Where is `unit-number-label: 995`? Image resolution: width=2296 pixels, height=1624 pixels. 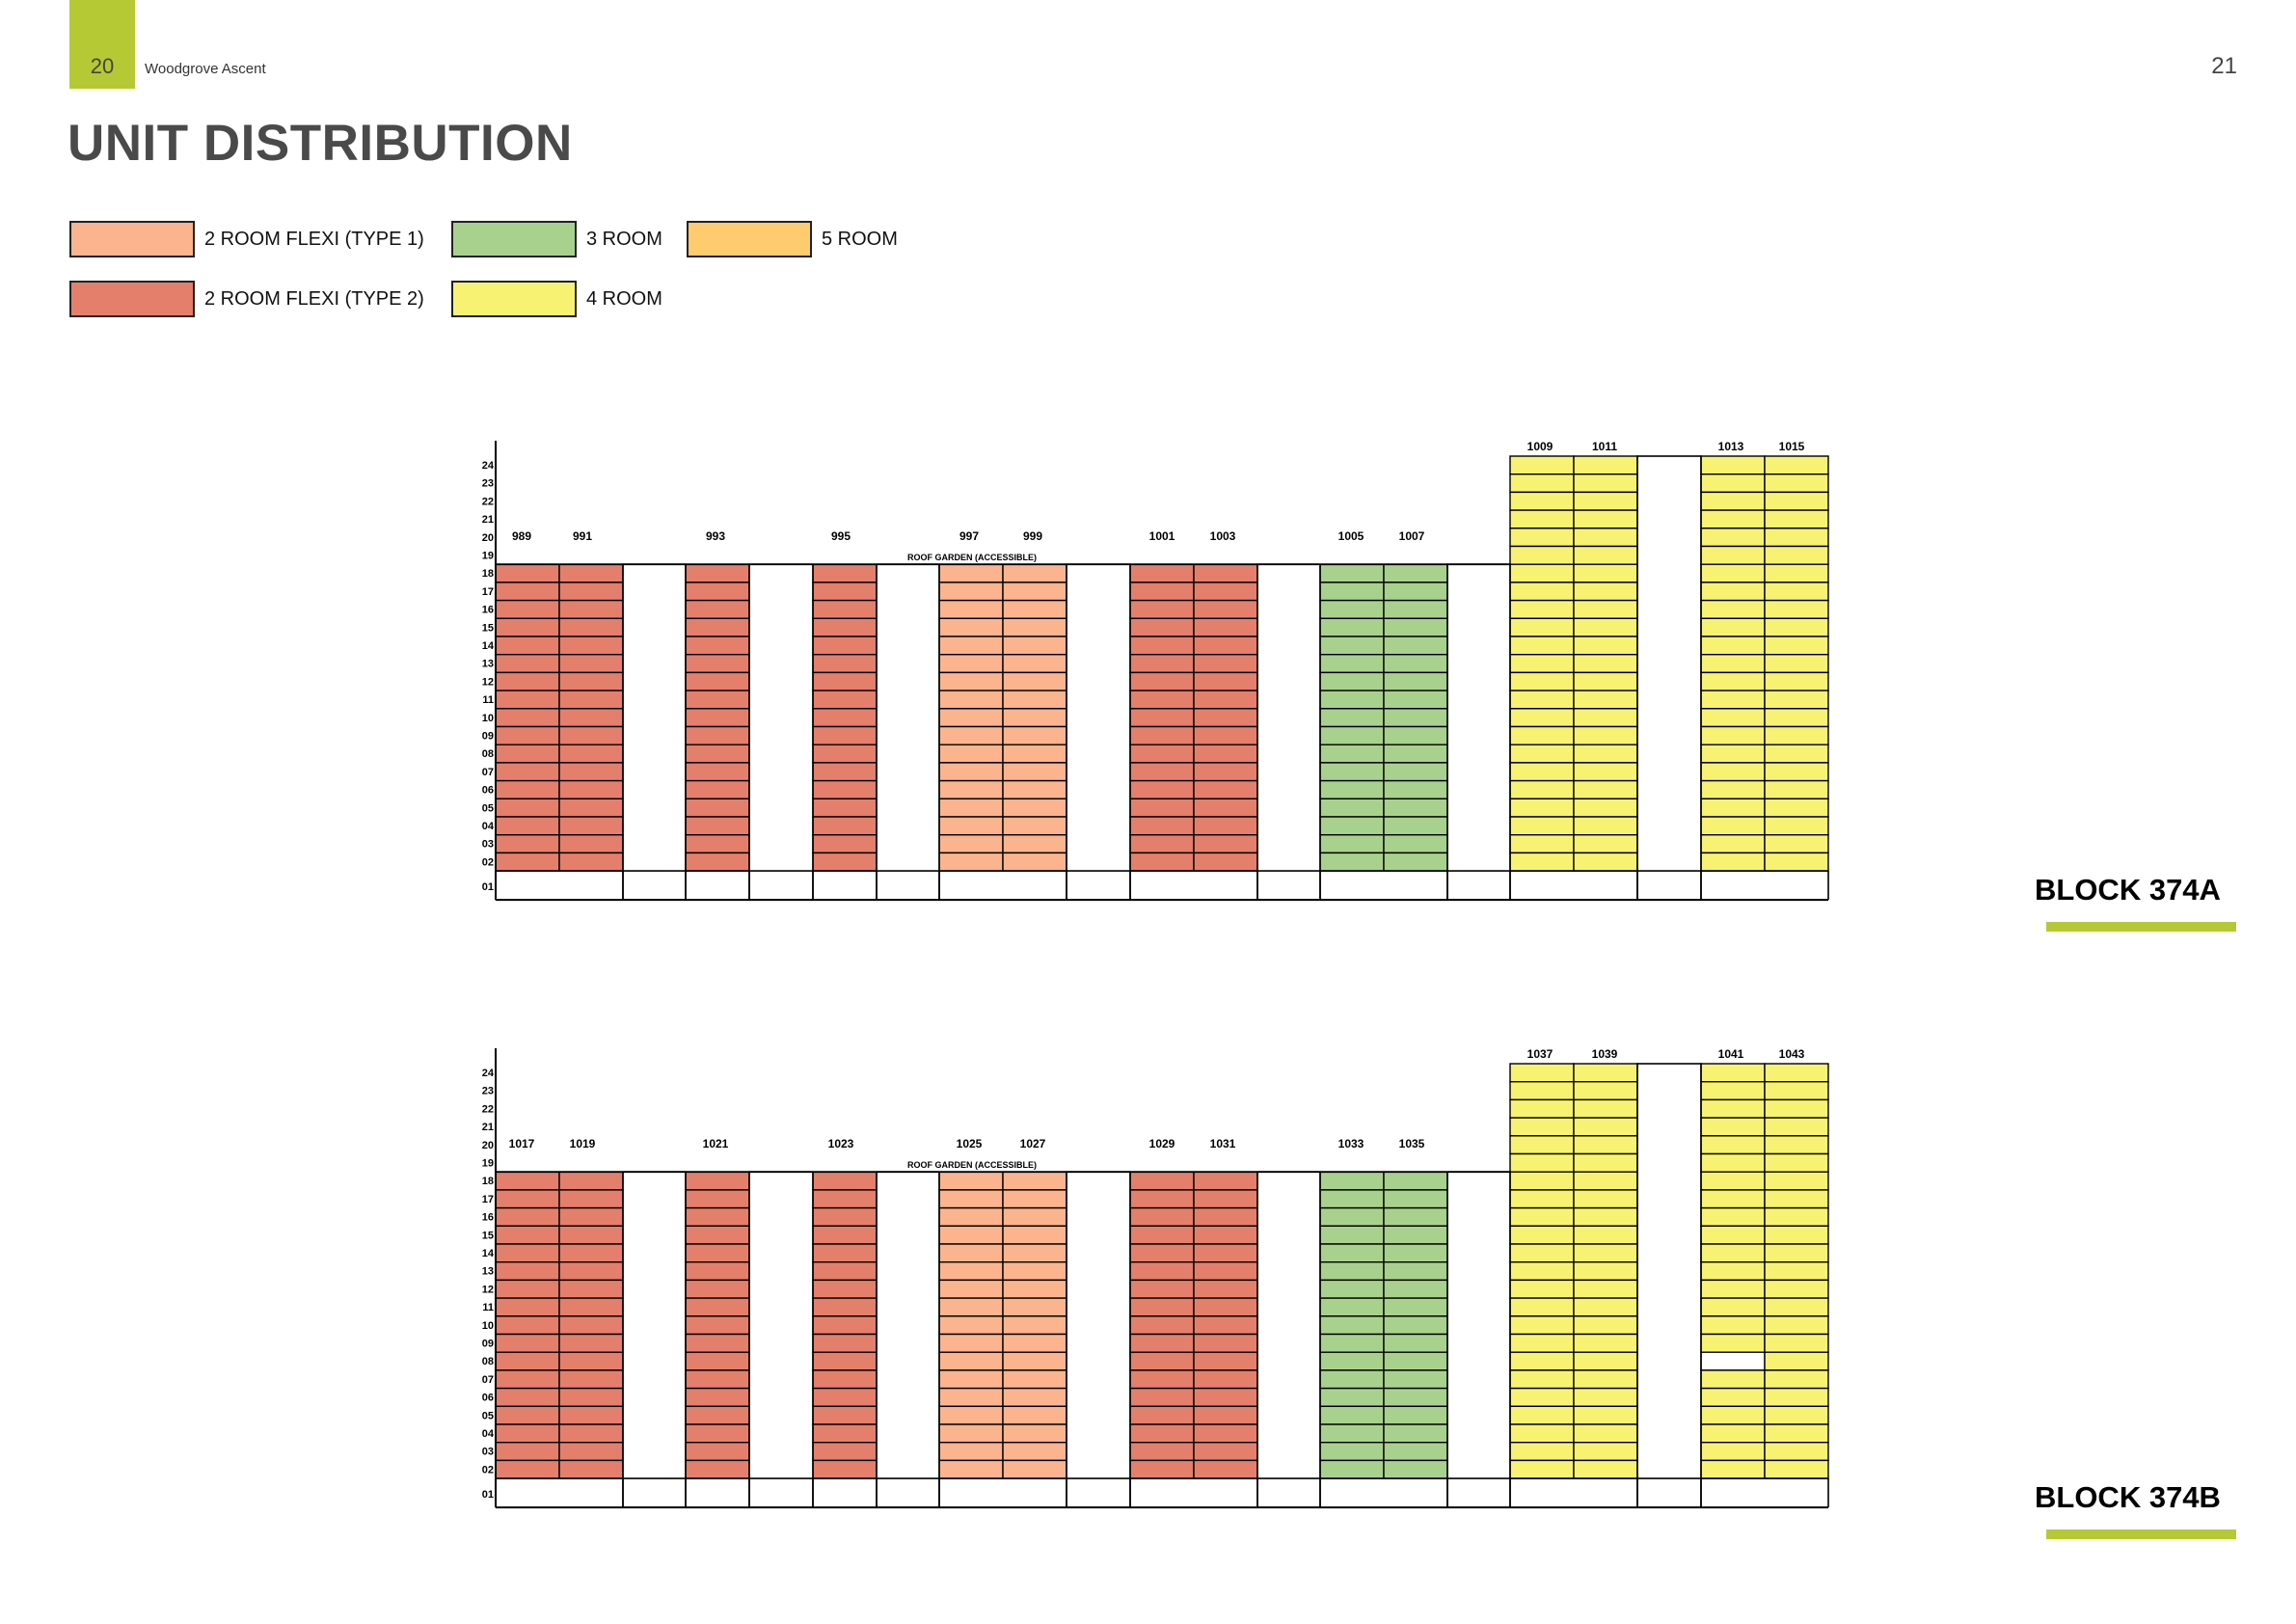 unit-number-label: 995 is located at coordinates (841, 536).